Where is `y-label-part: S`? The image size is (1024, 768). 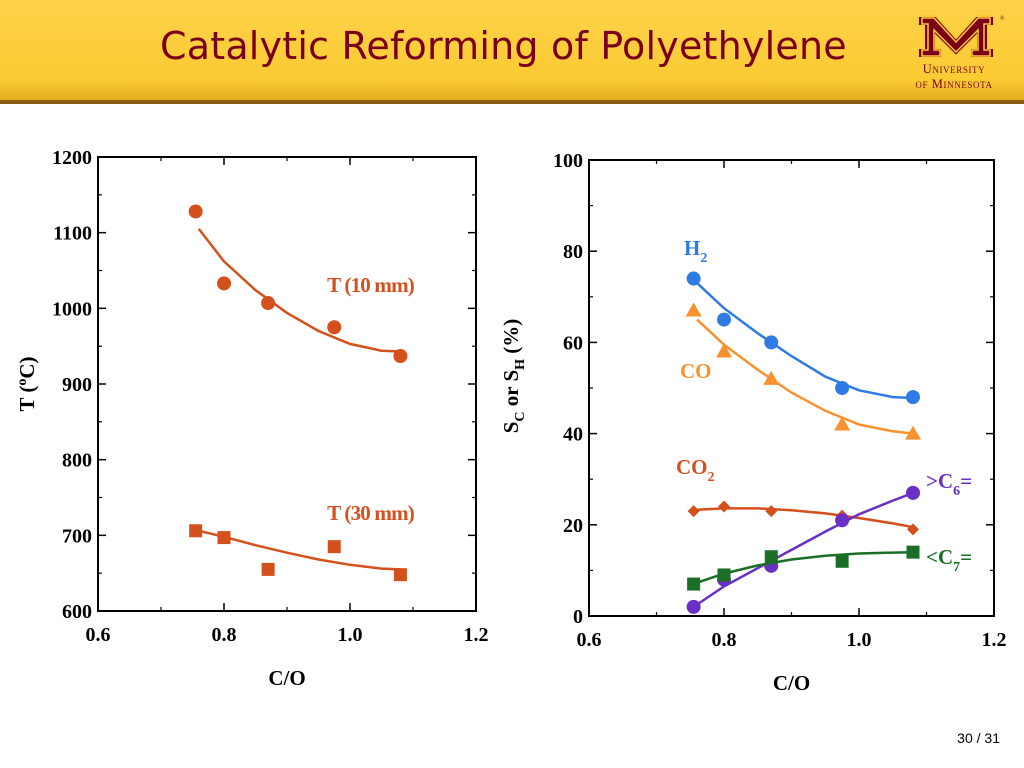 y-label-part: S is located at coordinates (511, 428).